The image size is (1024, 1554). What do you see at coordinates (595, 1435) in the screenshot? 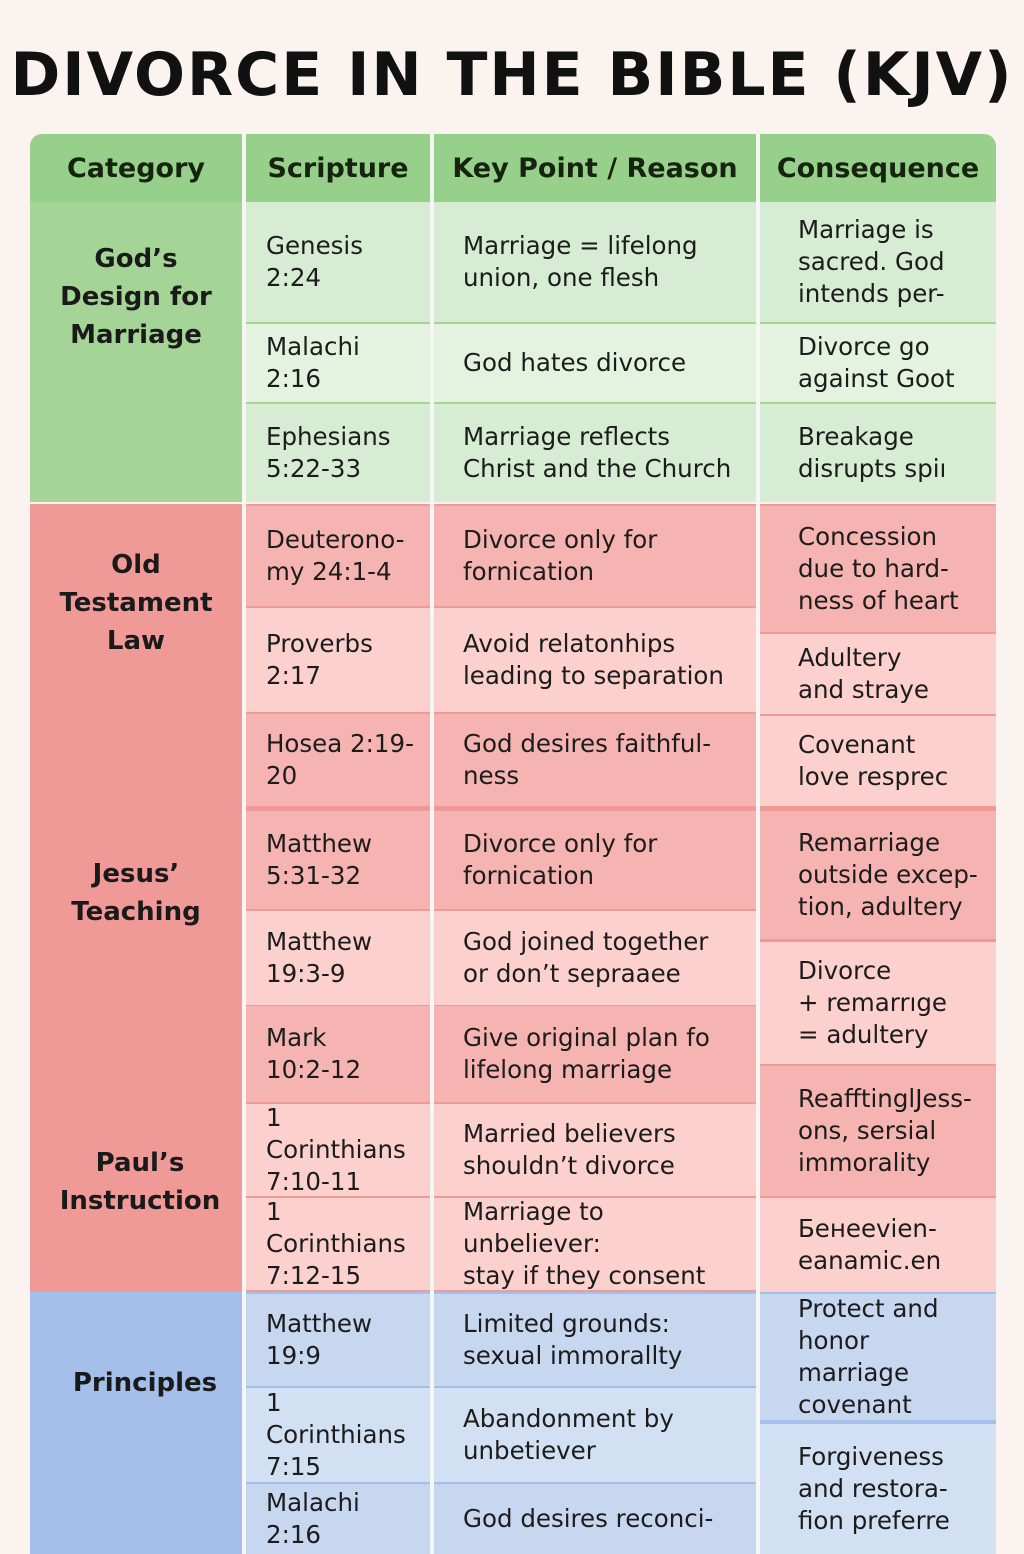
I see `key-point-cell: Abandonment by unbetiever` at bounding box center [595, 1435].